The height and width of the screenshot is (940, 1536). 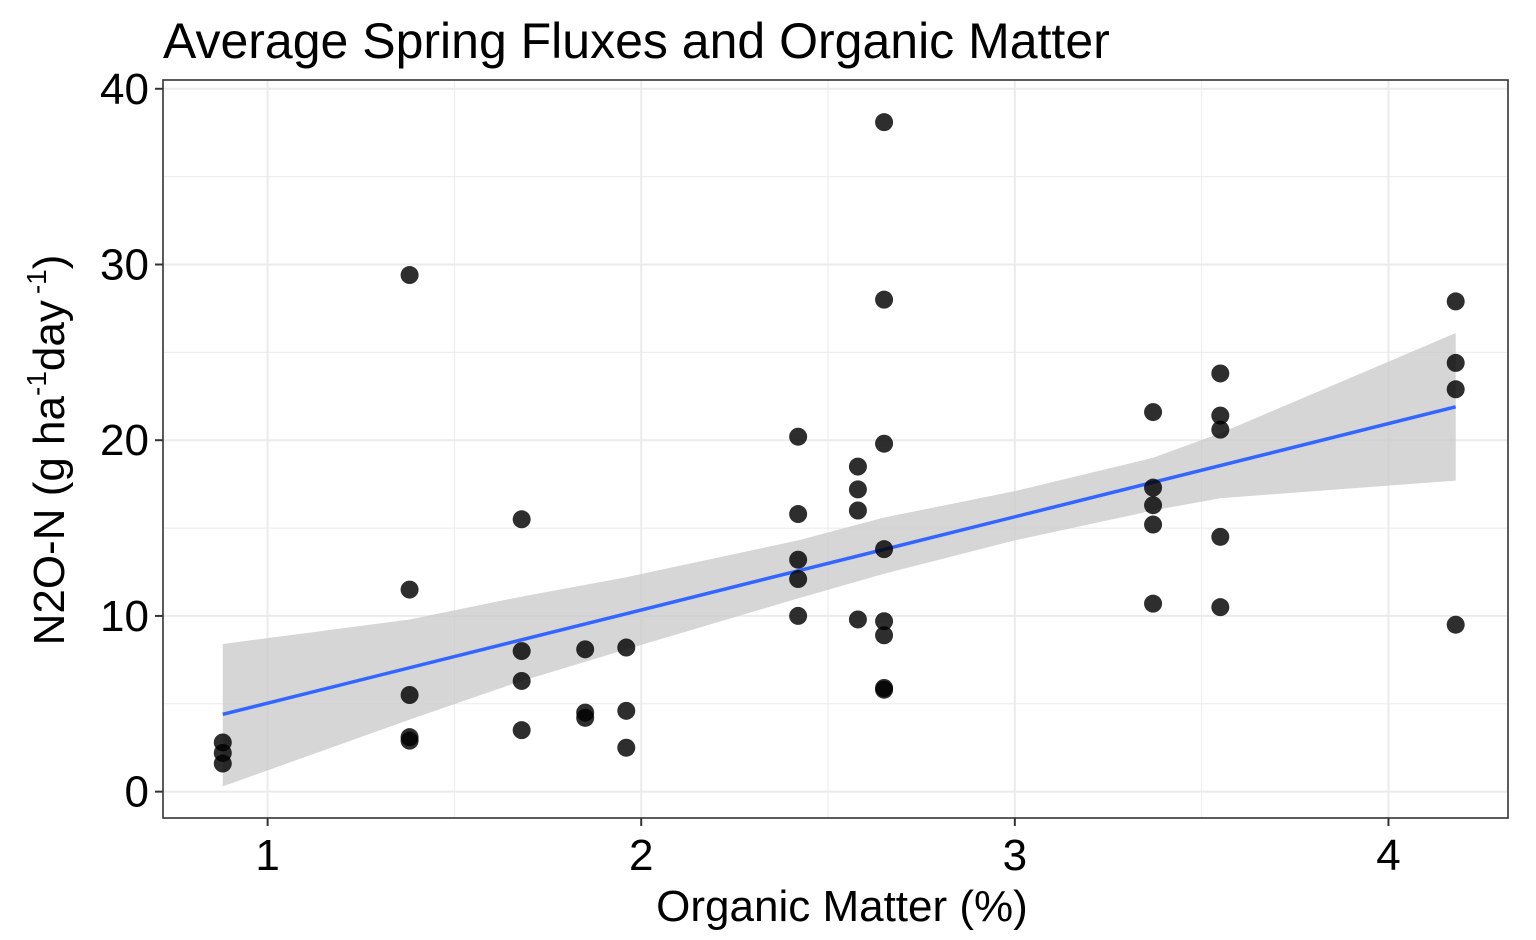 What do you see at coordinates (49, 520) in the screenshot?
I see `y-axis-label-base: N2O-N (g ha` at bounding box center [49, 520].